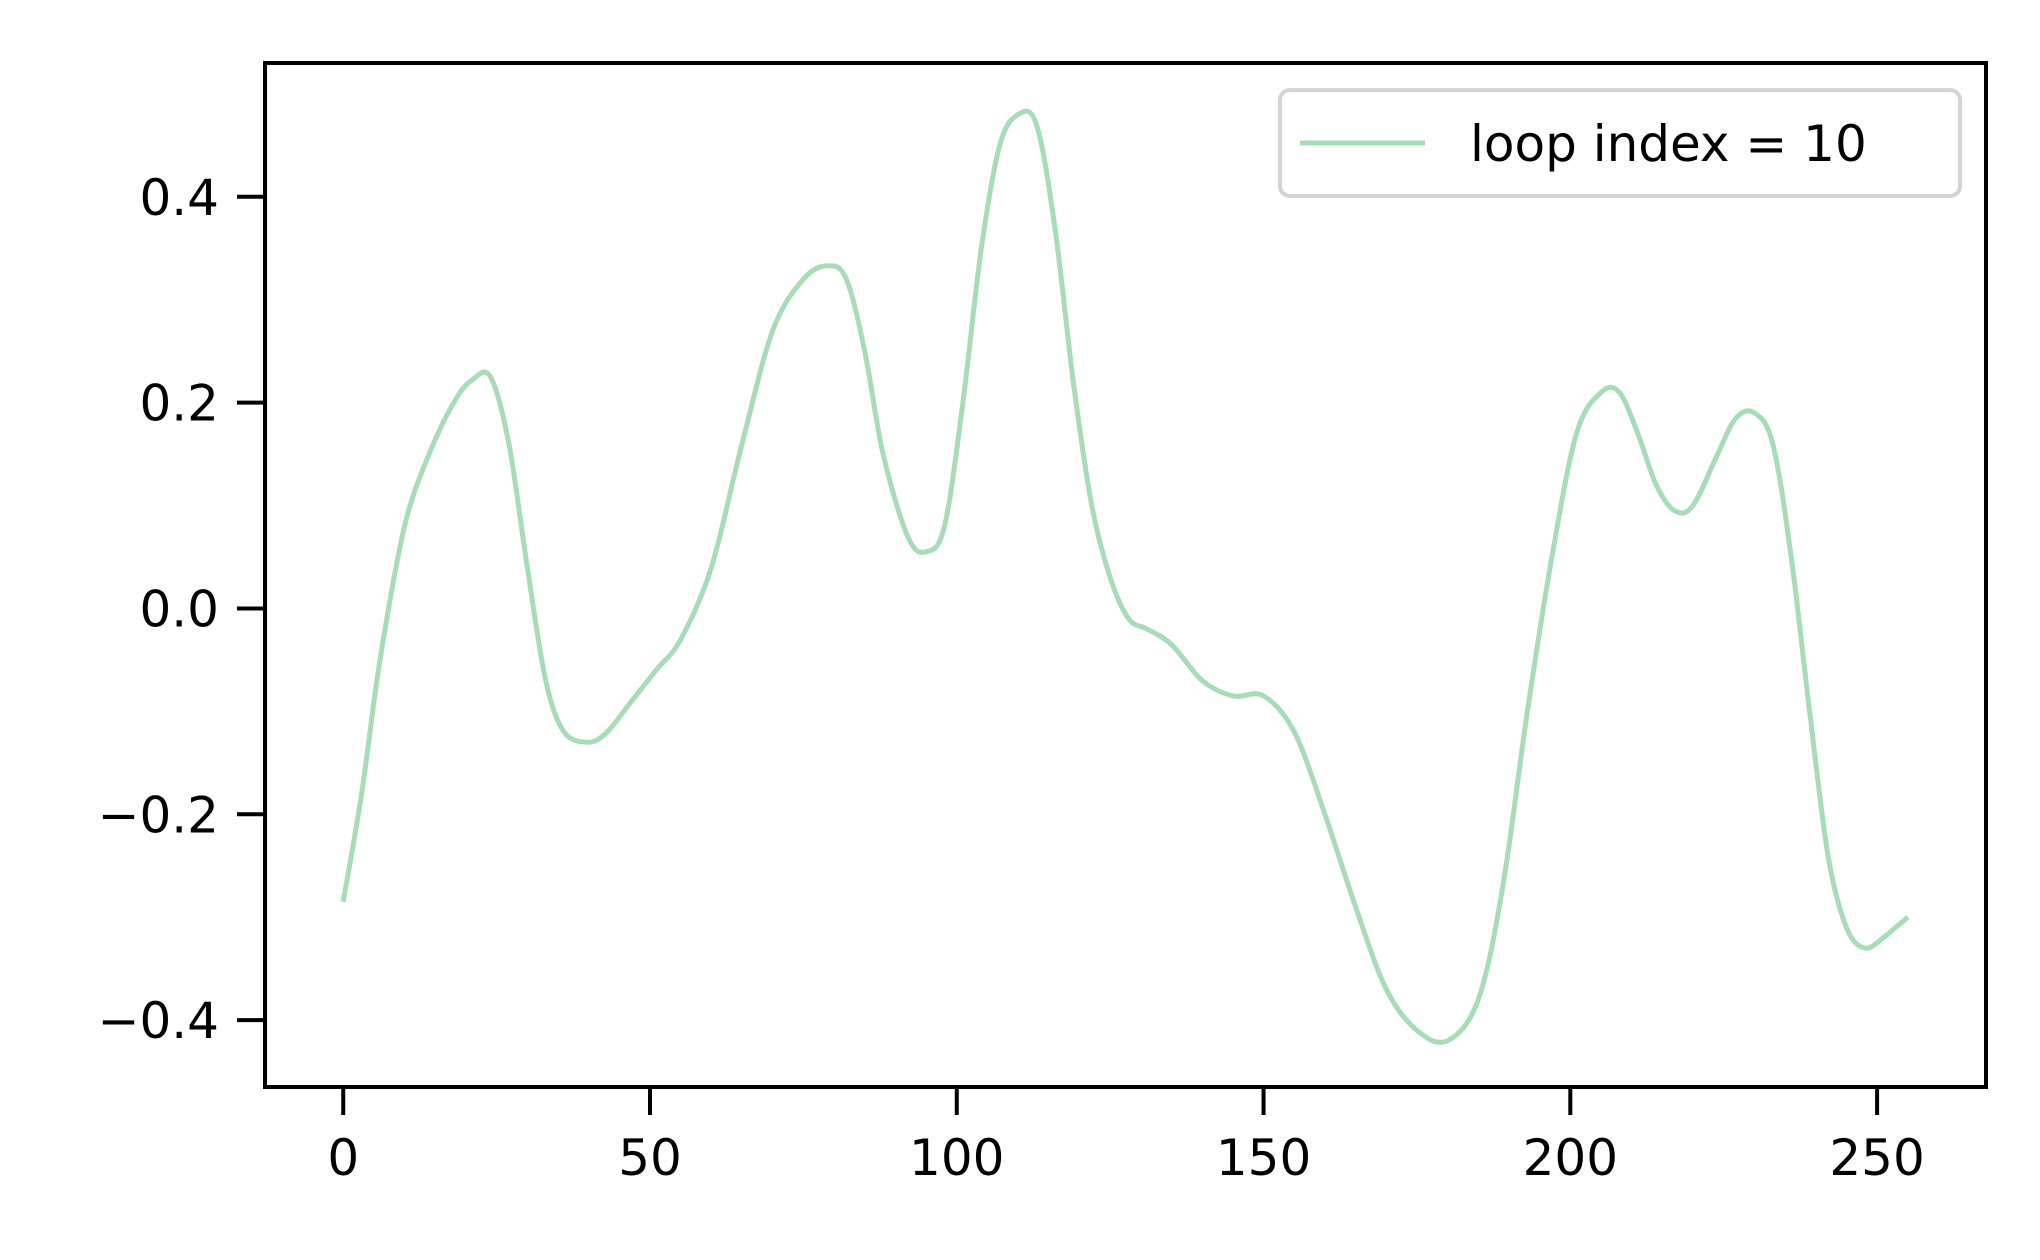  I want to click on y-tick-label: 0.2, so click(179, 404).